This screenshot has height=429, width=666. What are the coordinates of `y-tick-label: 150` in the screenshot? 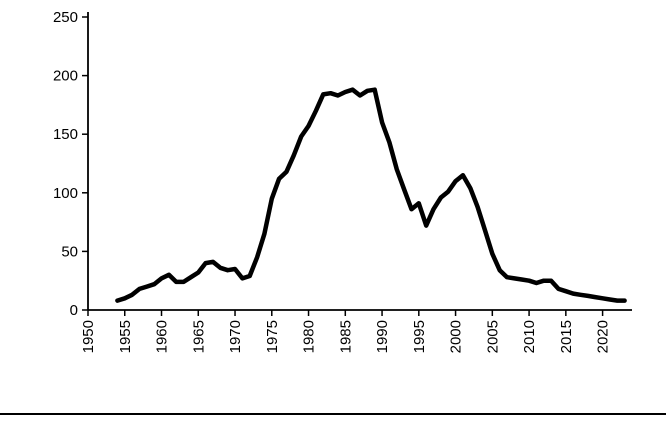 It's located at (65, 134).